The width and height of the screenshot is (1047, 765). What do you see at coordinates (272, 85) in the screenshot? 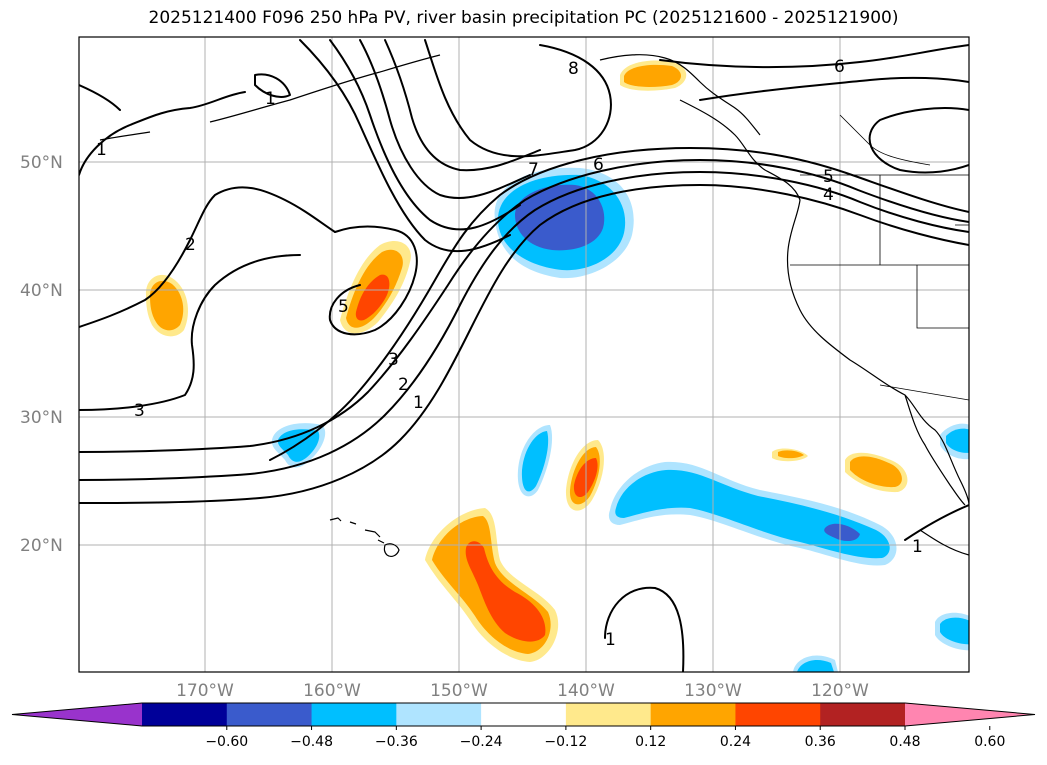
I see `contour-pv-3-inner` at bounding box center [272, 85].